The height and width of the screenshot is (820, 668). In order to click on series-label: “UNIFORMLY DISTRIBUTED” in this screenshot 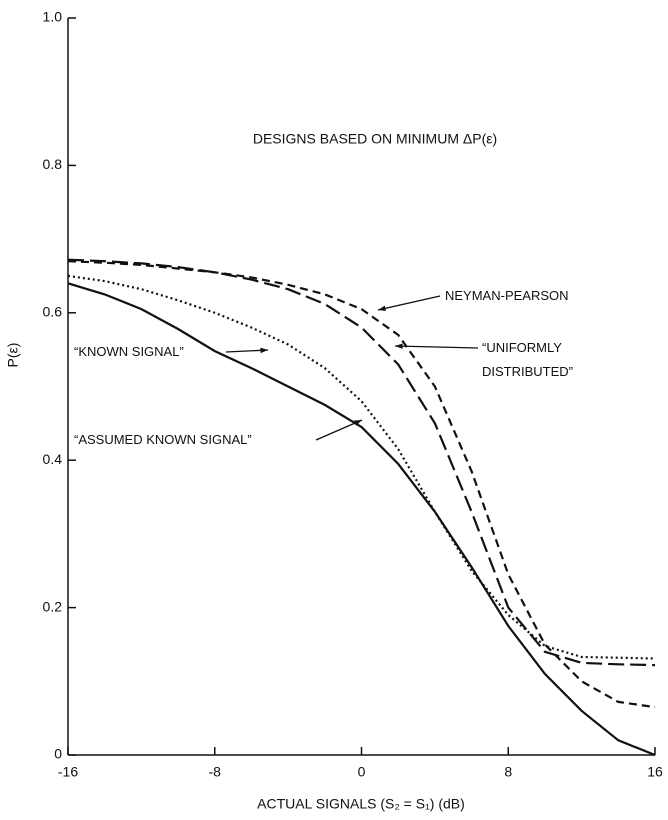, I will do `click(527, 359)`.